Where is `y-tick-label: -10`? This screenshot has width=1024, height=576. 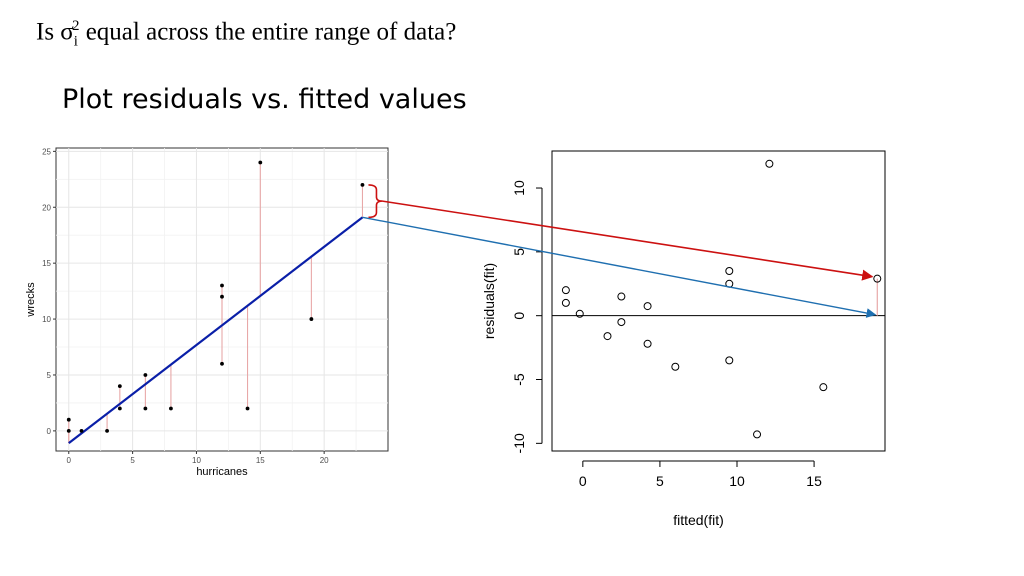 y-tick-label: -10 is located at coordinates (519, 443).